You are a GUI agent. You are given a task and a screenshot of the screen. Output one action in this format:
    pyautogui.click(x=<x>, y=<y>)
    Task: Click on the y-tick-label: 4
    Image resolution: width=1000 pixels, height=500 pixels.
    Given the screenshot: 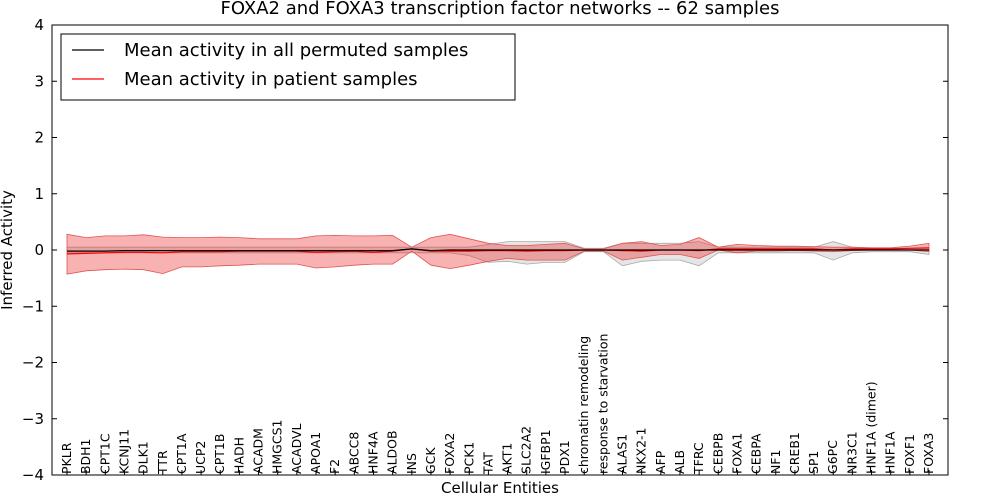 What is the action you would take?
    pyautogui.click(x=39, y=25)
    